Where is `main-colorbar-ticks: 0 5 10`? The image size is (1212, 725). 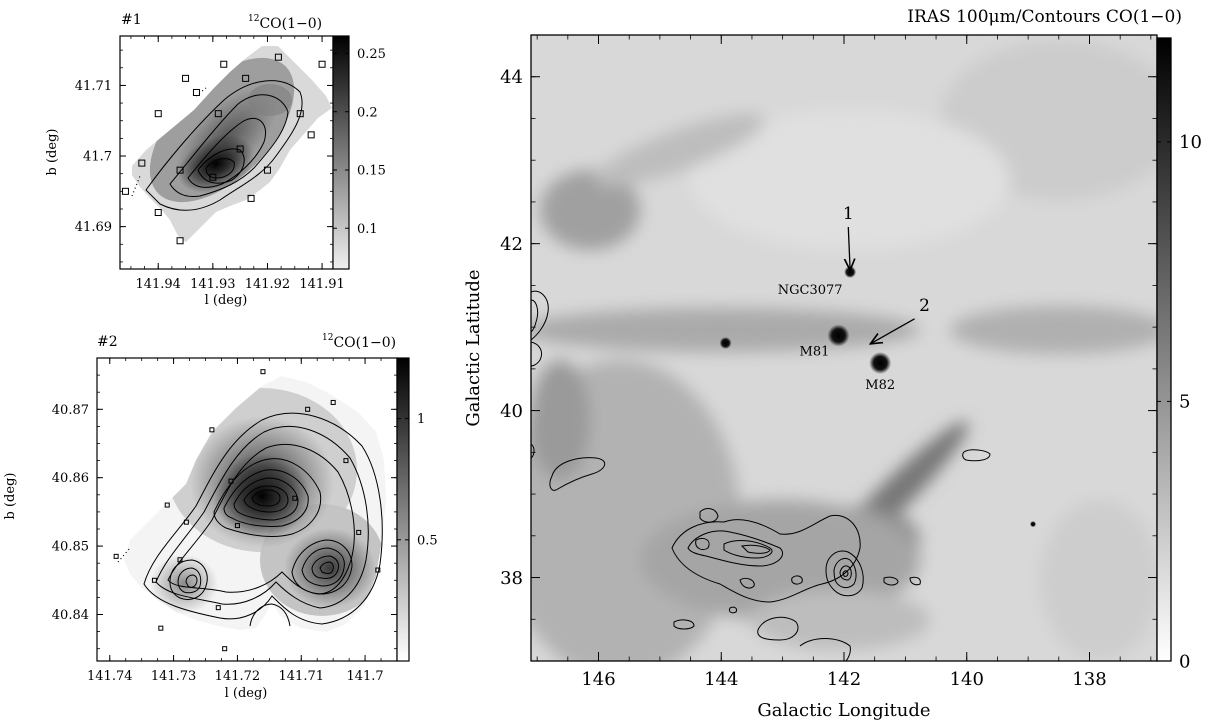 main-colorbar-ticks: 0 5 10 is located at coordinates (1179, 402).